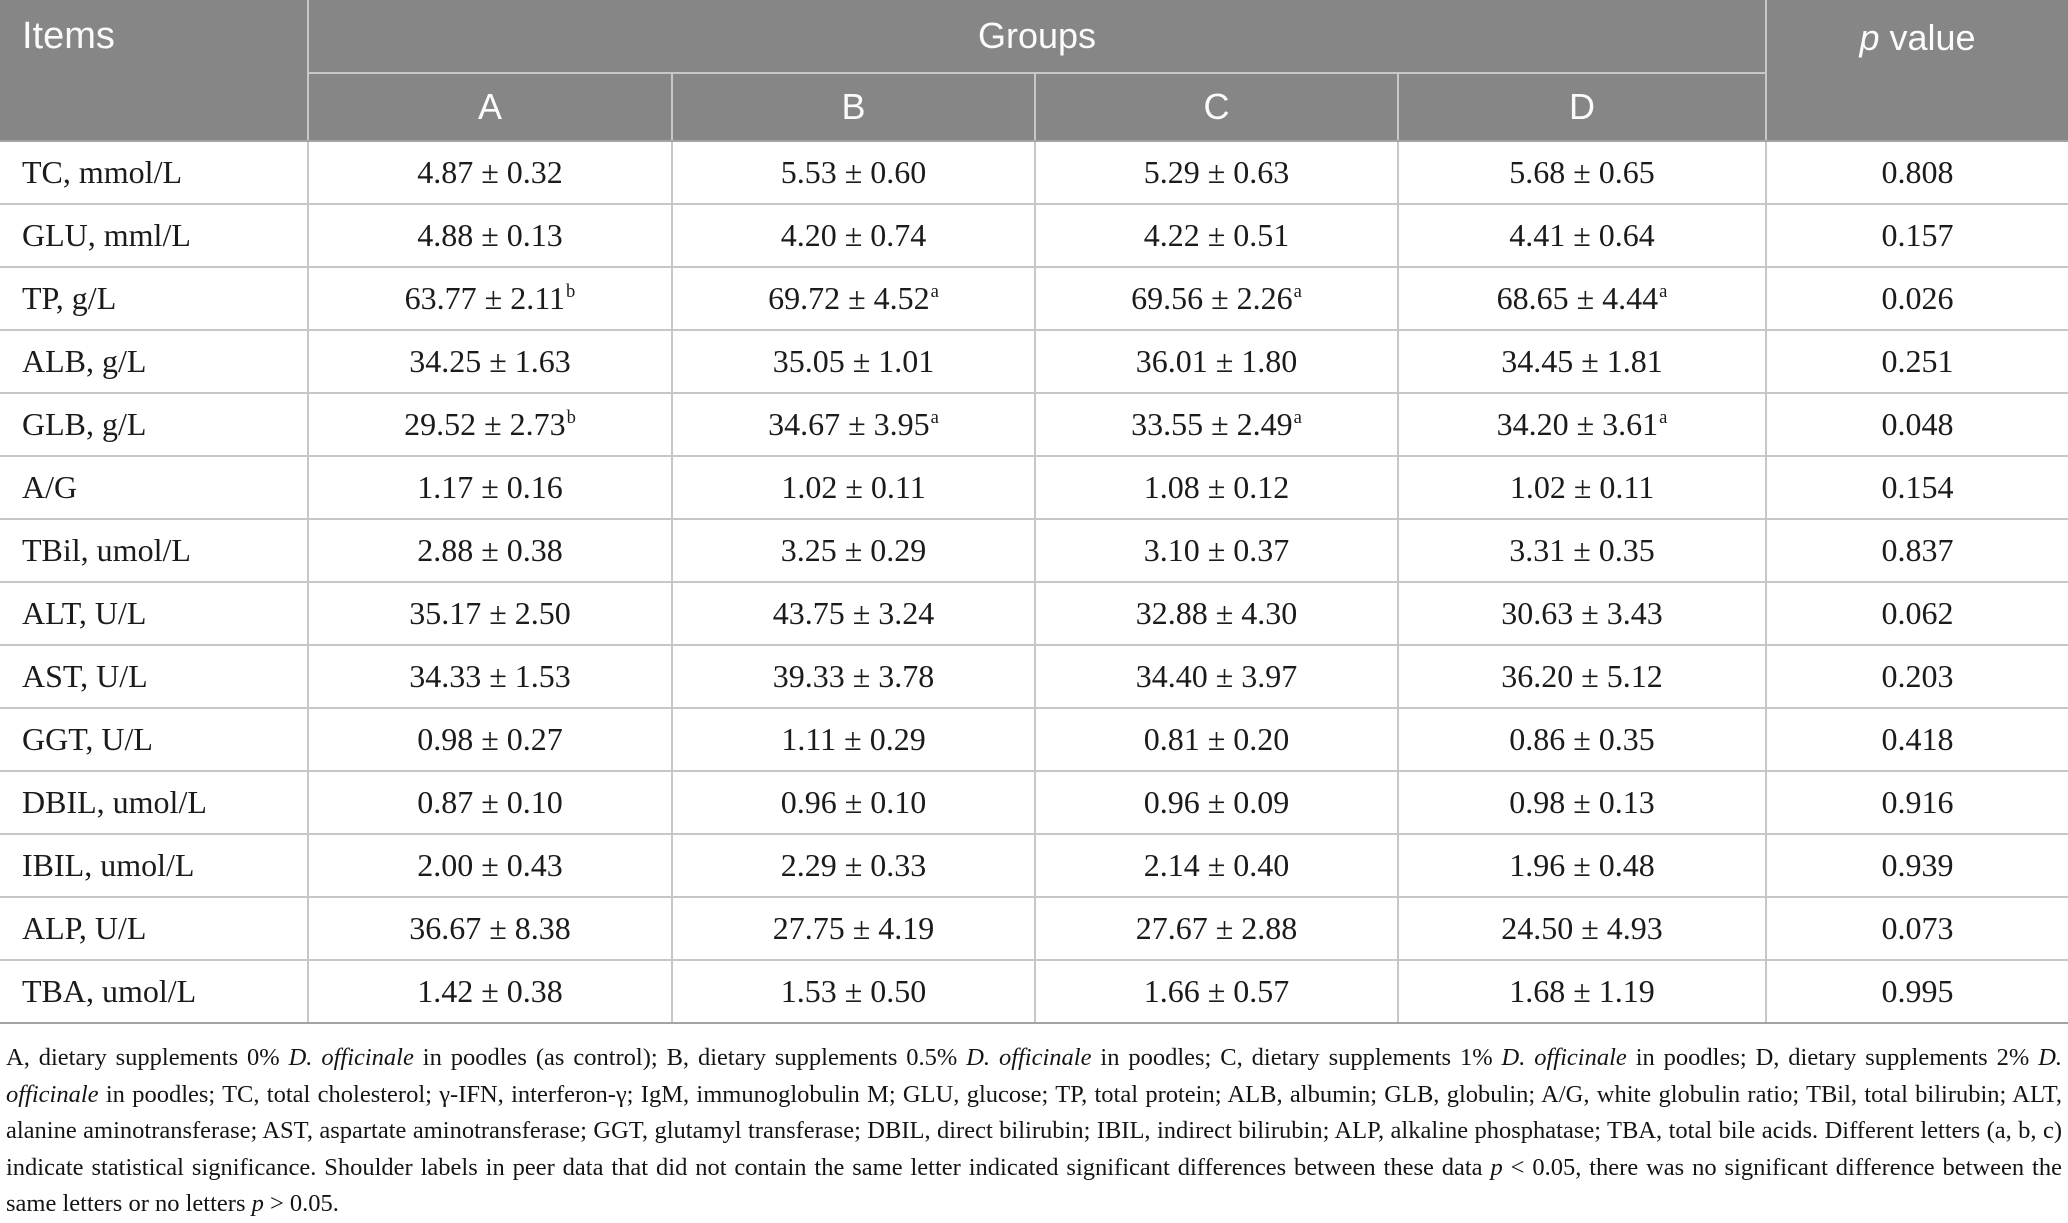 The image size is (2068, 1223). Describe the element at coordinates (1216, 865) in the screenshot. I see `value-cell: 2.14 ± 0.40` at that location.